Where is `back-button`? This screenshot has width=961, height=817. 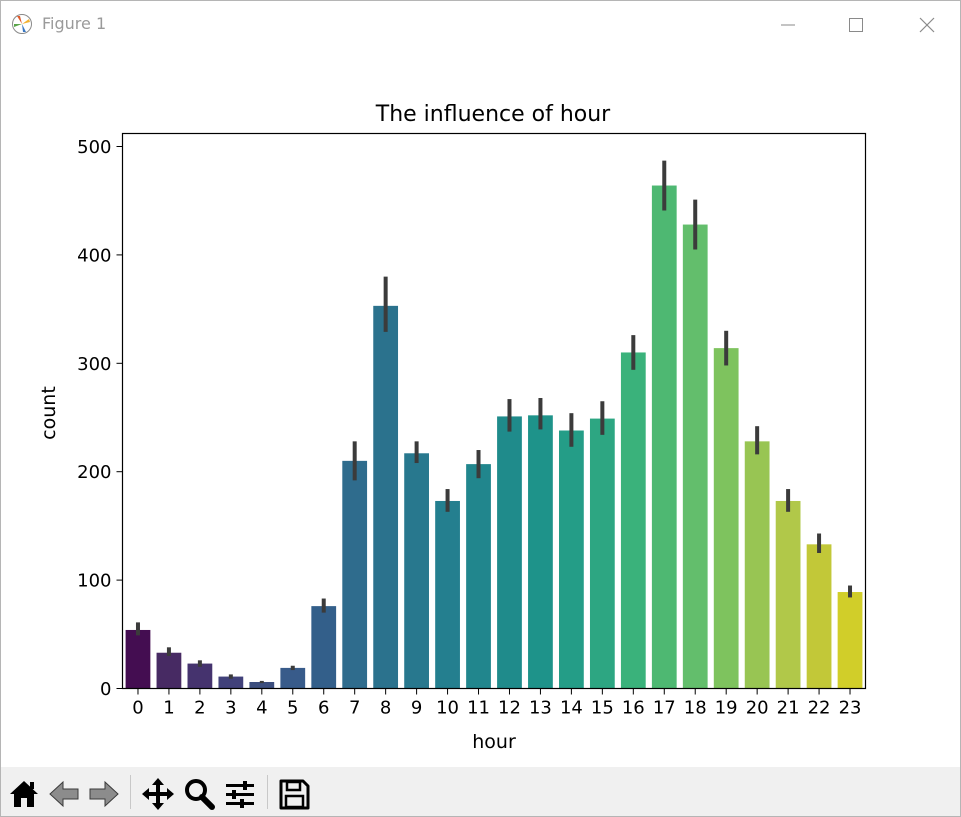
back-button is located at coordinates (64, 794).